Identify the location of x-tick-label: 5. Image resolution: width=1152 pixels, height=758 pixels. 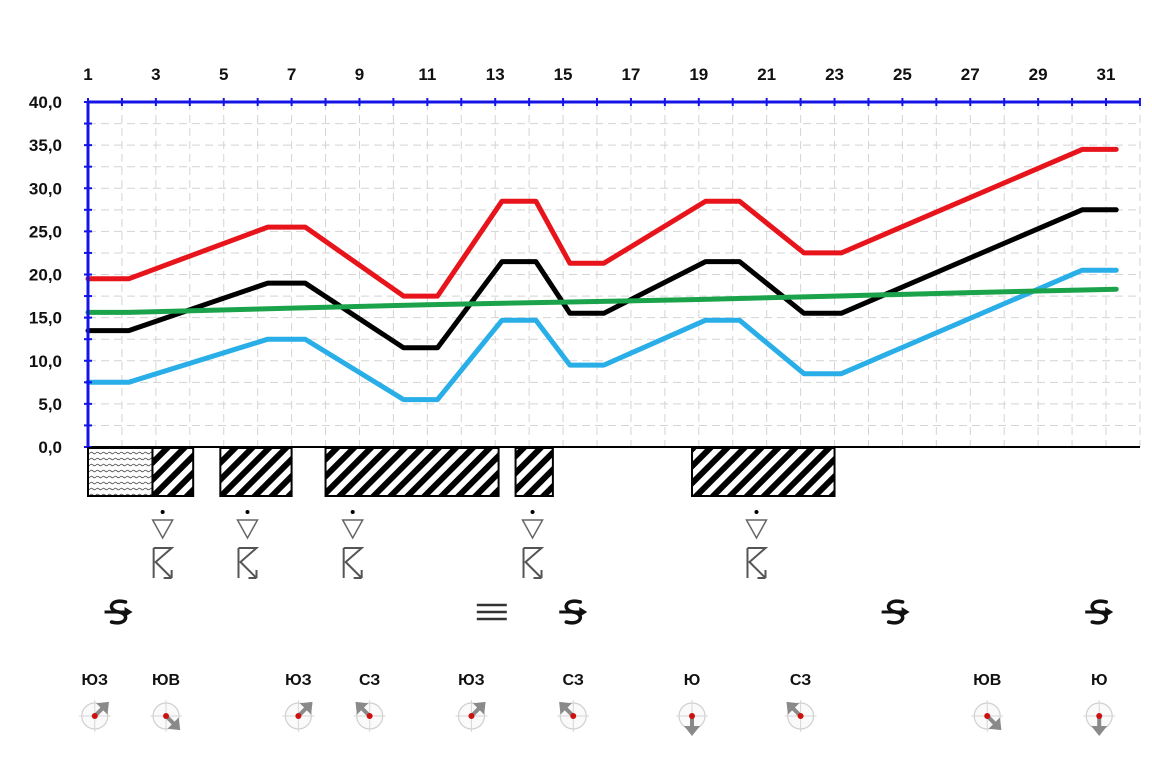
(223, 74).